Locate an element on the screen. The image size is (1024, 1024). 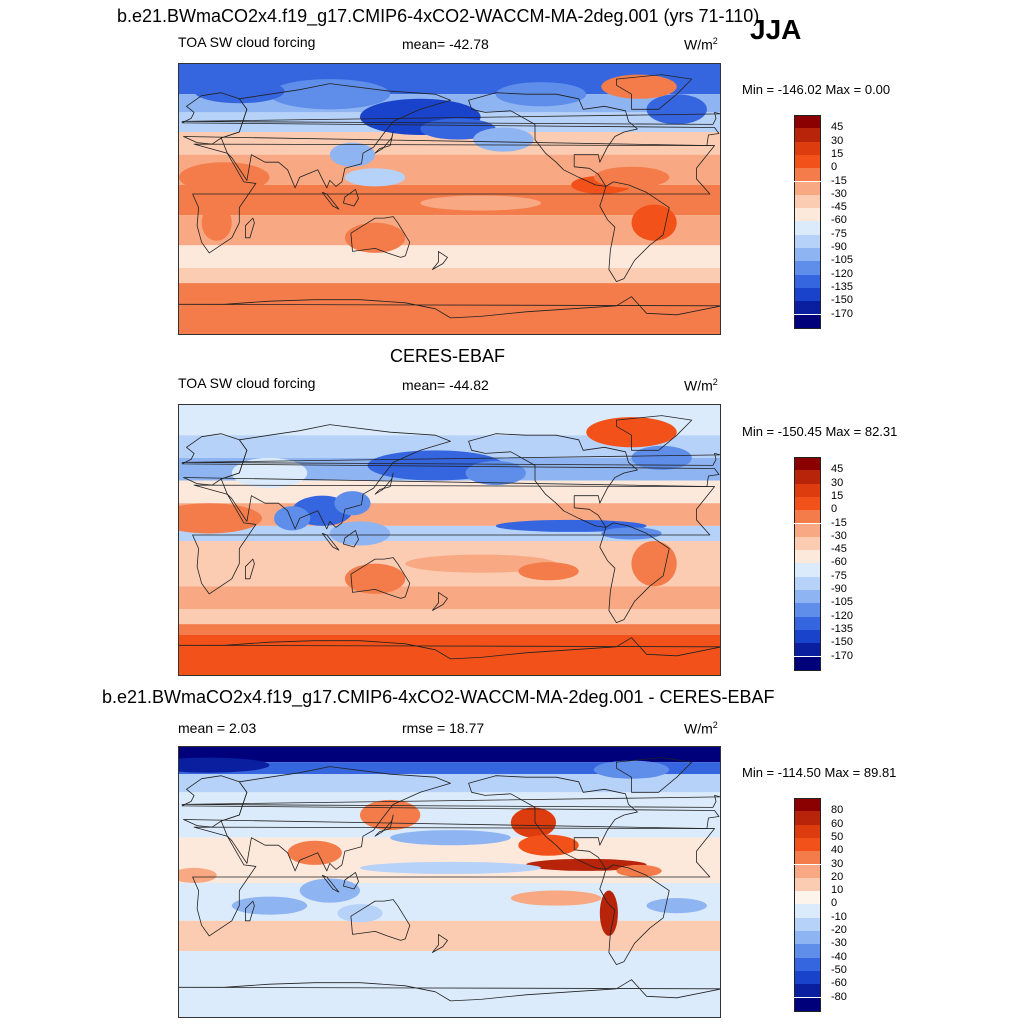
colorbar-tick-label: -50 is located at coordinates (839, 969).